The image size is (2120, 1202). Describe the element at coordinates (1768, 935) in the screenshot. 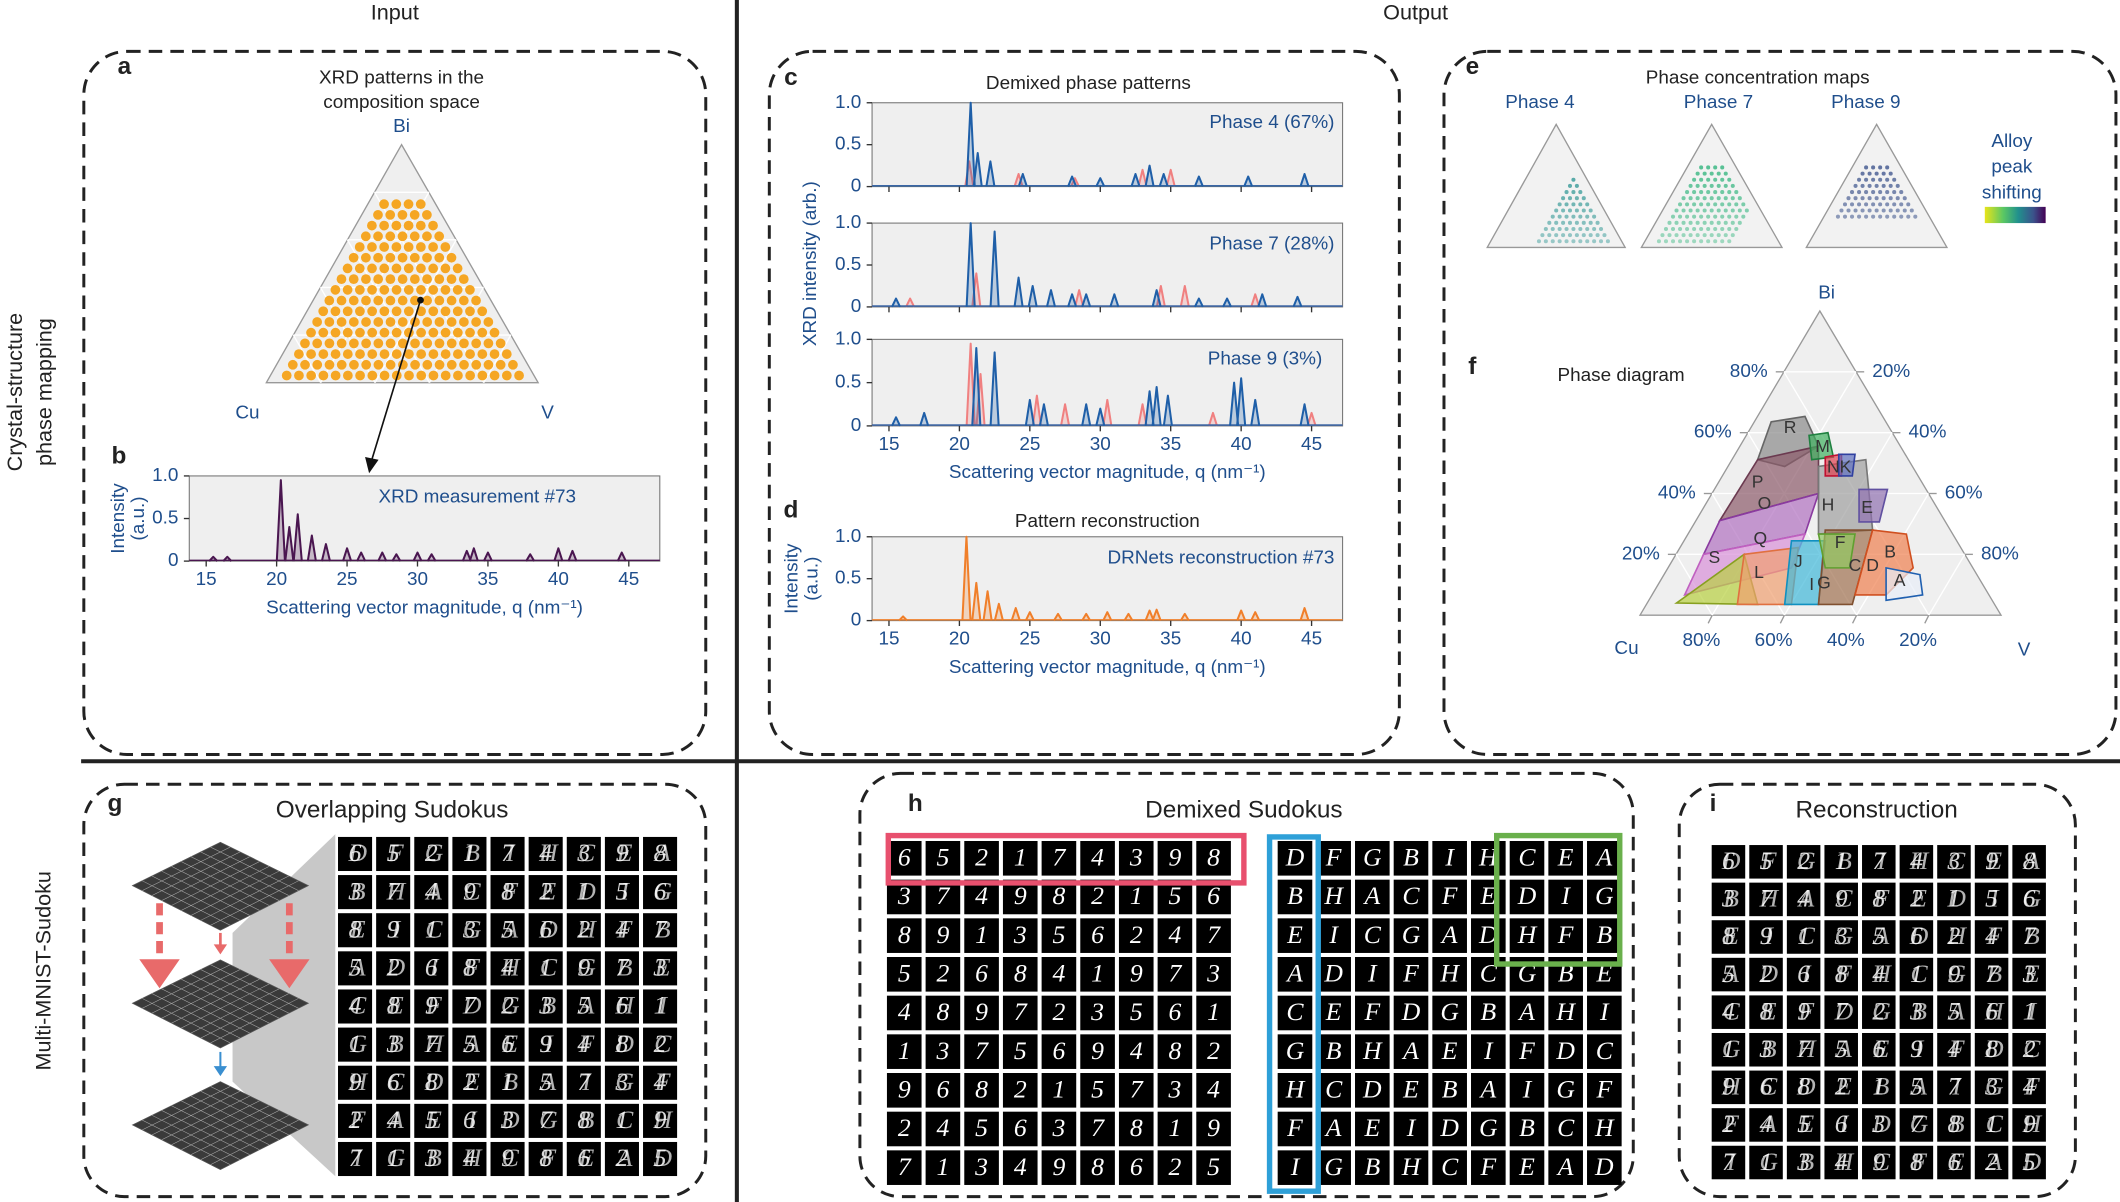

I see `letter: I` at that location.